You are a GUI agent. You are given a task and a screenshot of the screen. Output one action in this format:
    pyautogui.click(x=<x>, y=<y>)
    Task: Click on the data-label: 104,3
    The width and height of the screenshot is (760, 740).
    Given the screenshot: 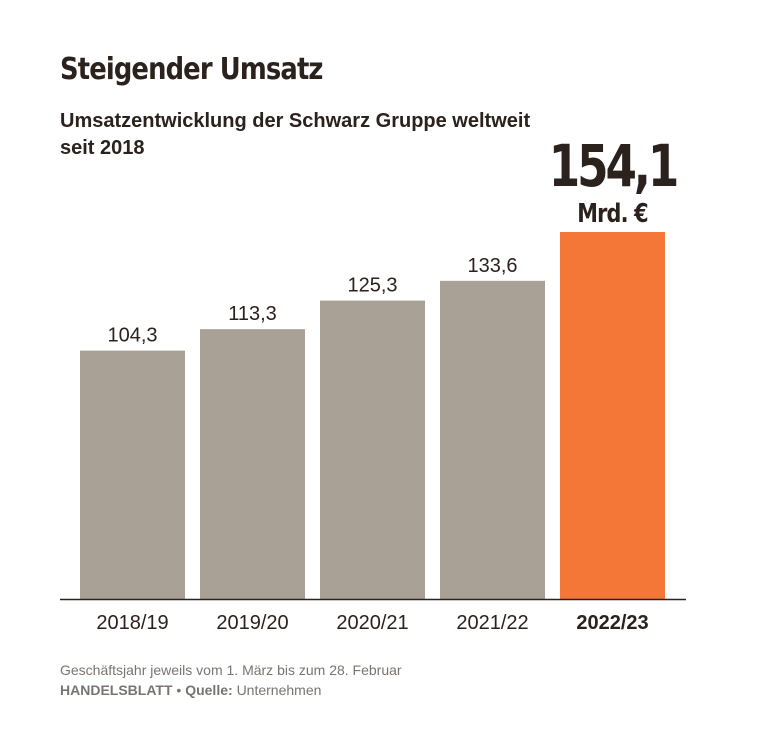 What is the action you would take?
    pyautogui.click(x=132, y=336)
    